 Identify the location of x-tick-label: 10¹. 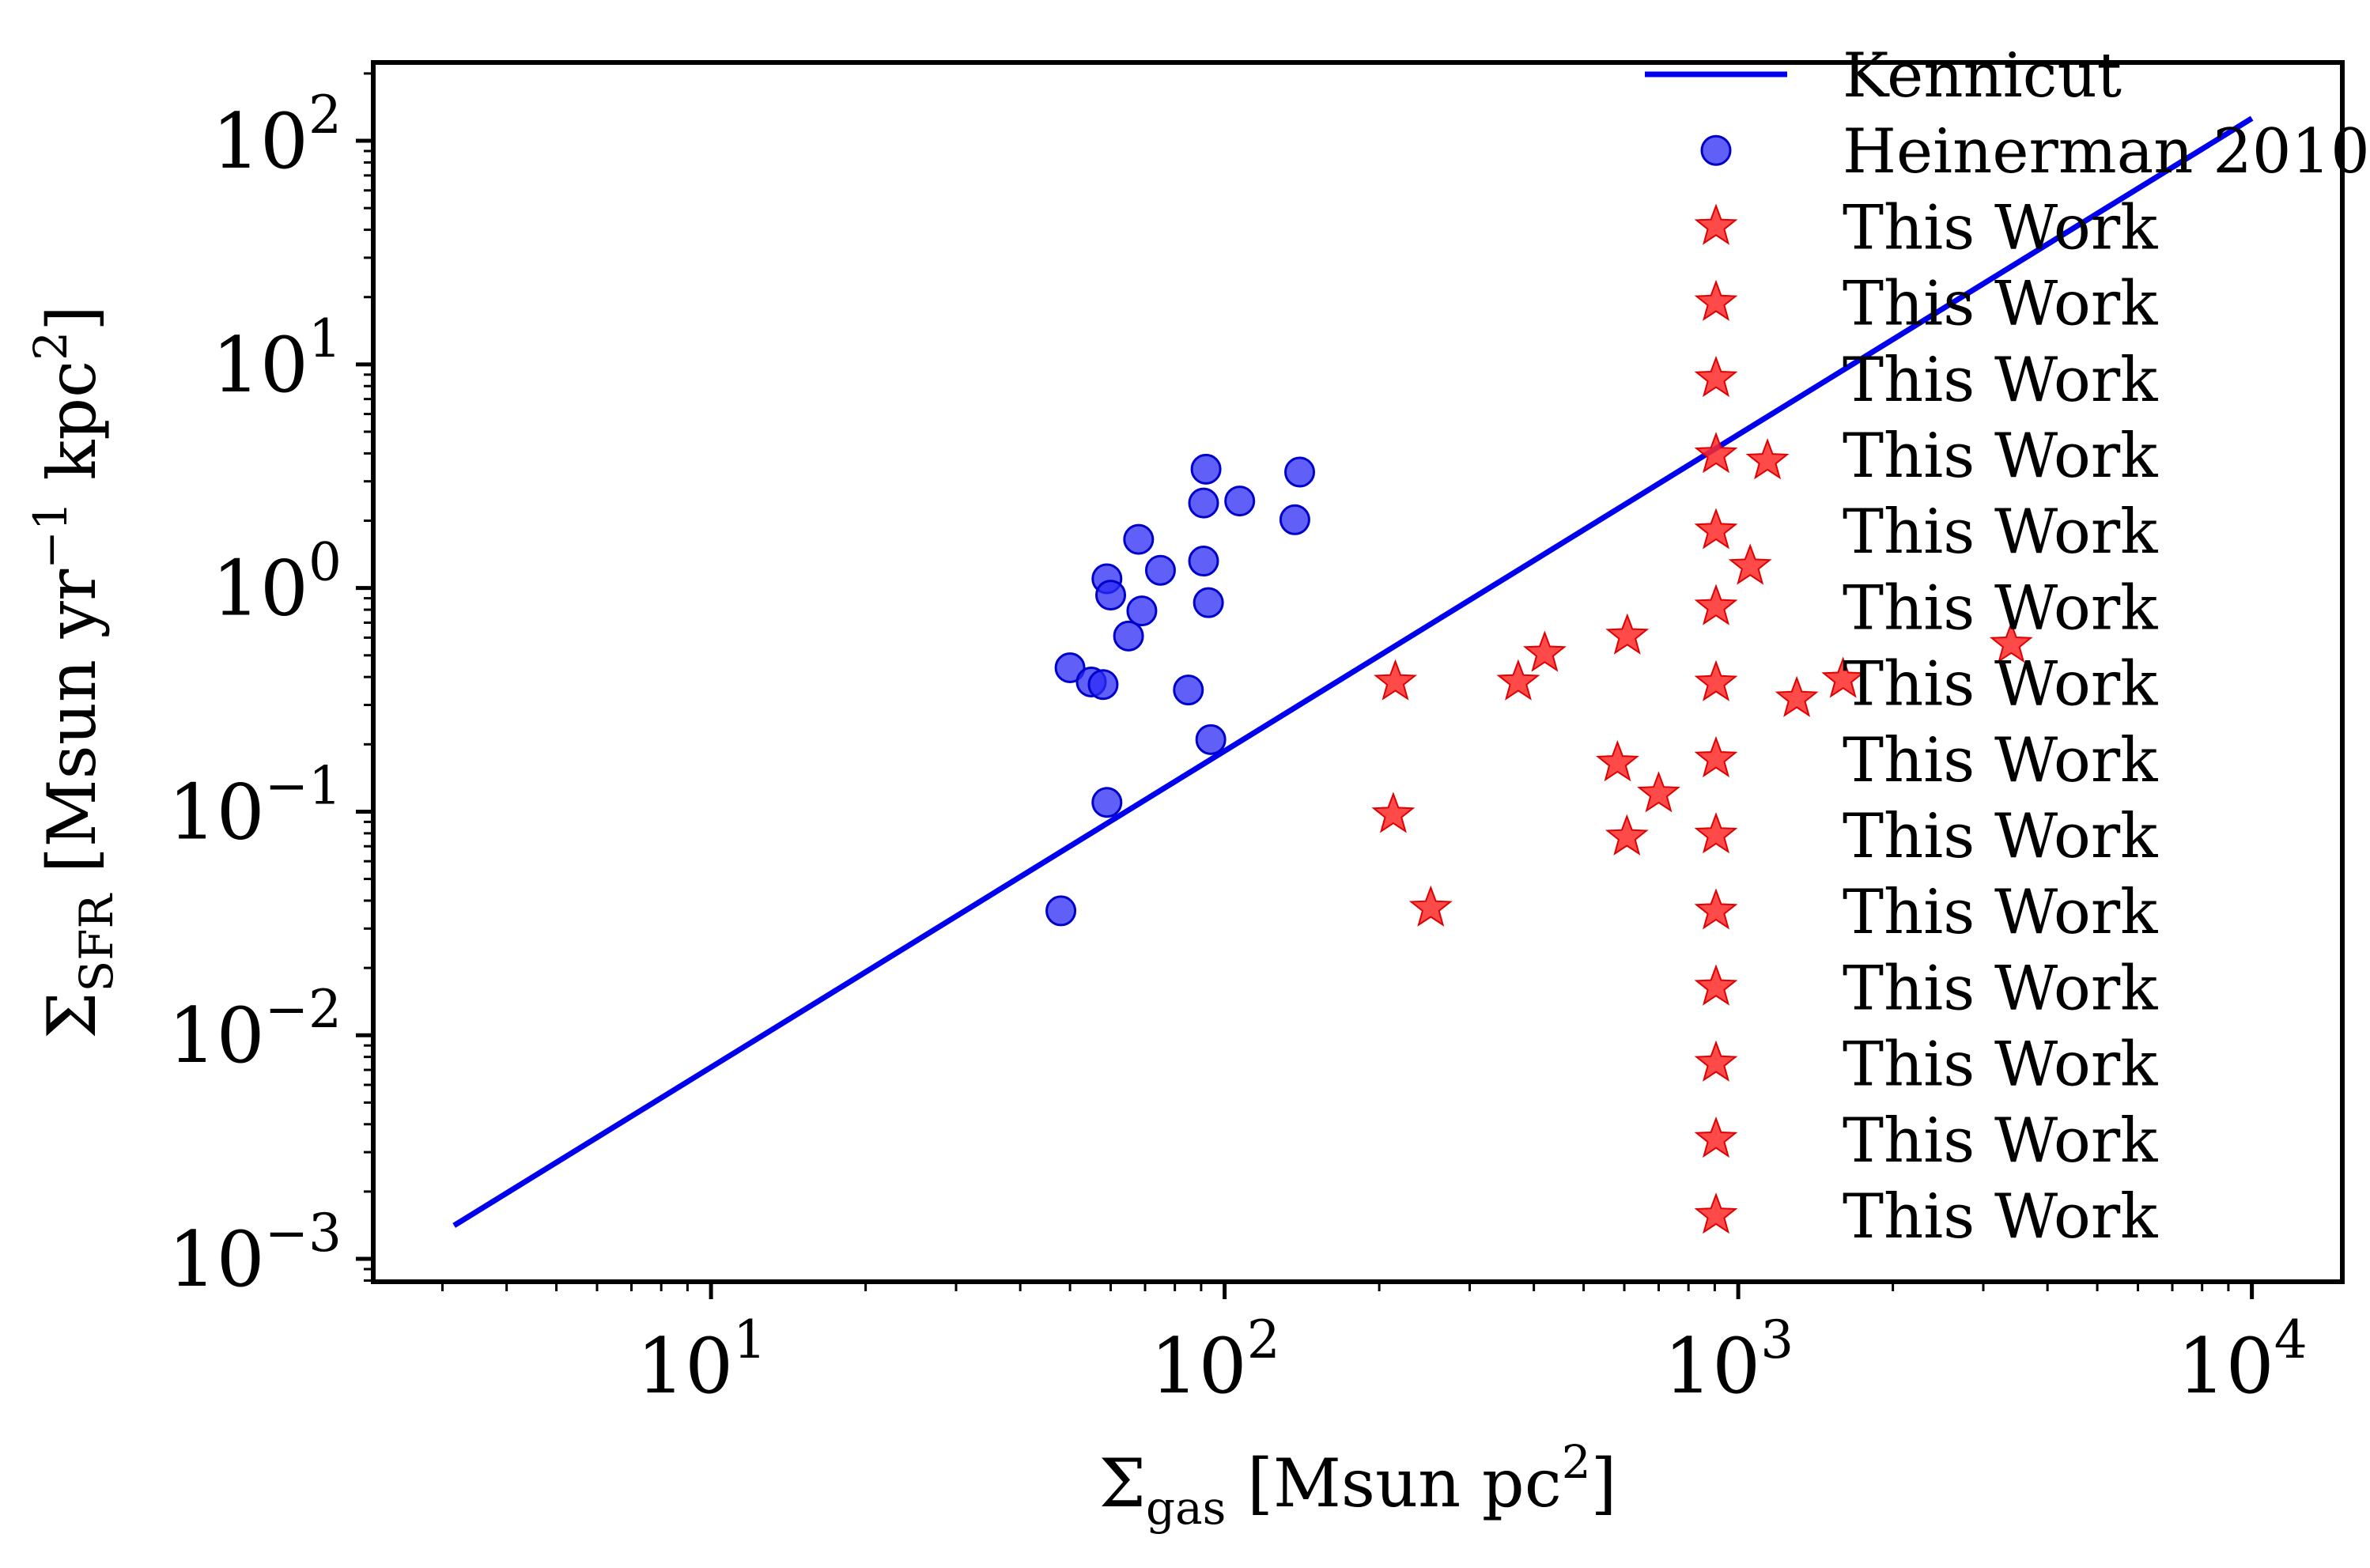
(702, 1360).